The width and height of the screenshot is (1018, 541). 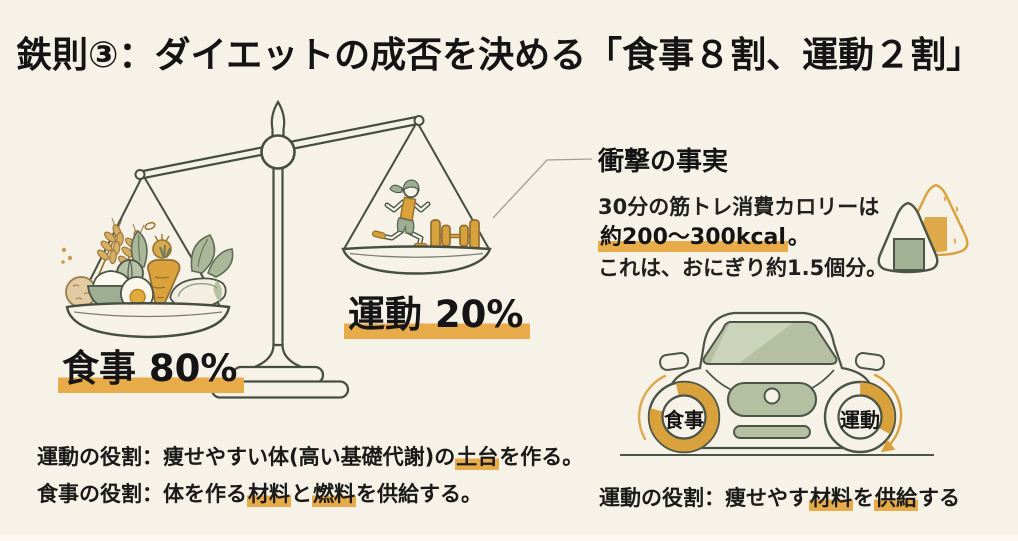 What do you see at coordinates (151, 370) in the screenshot?
I see `diet-80-text: 食事 80%` at bounding box center [151, 370].